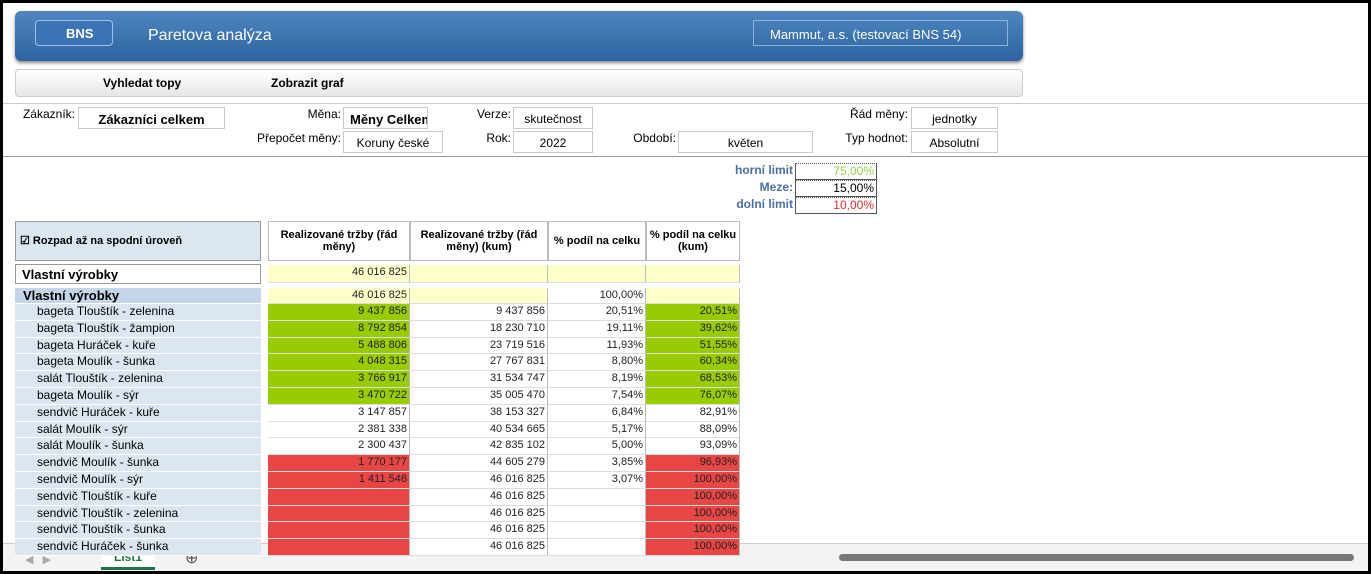  I want to click on cell: 18 230 710, so click(479, 329).